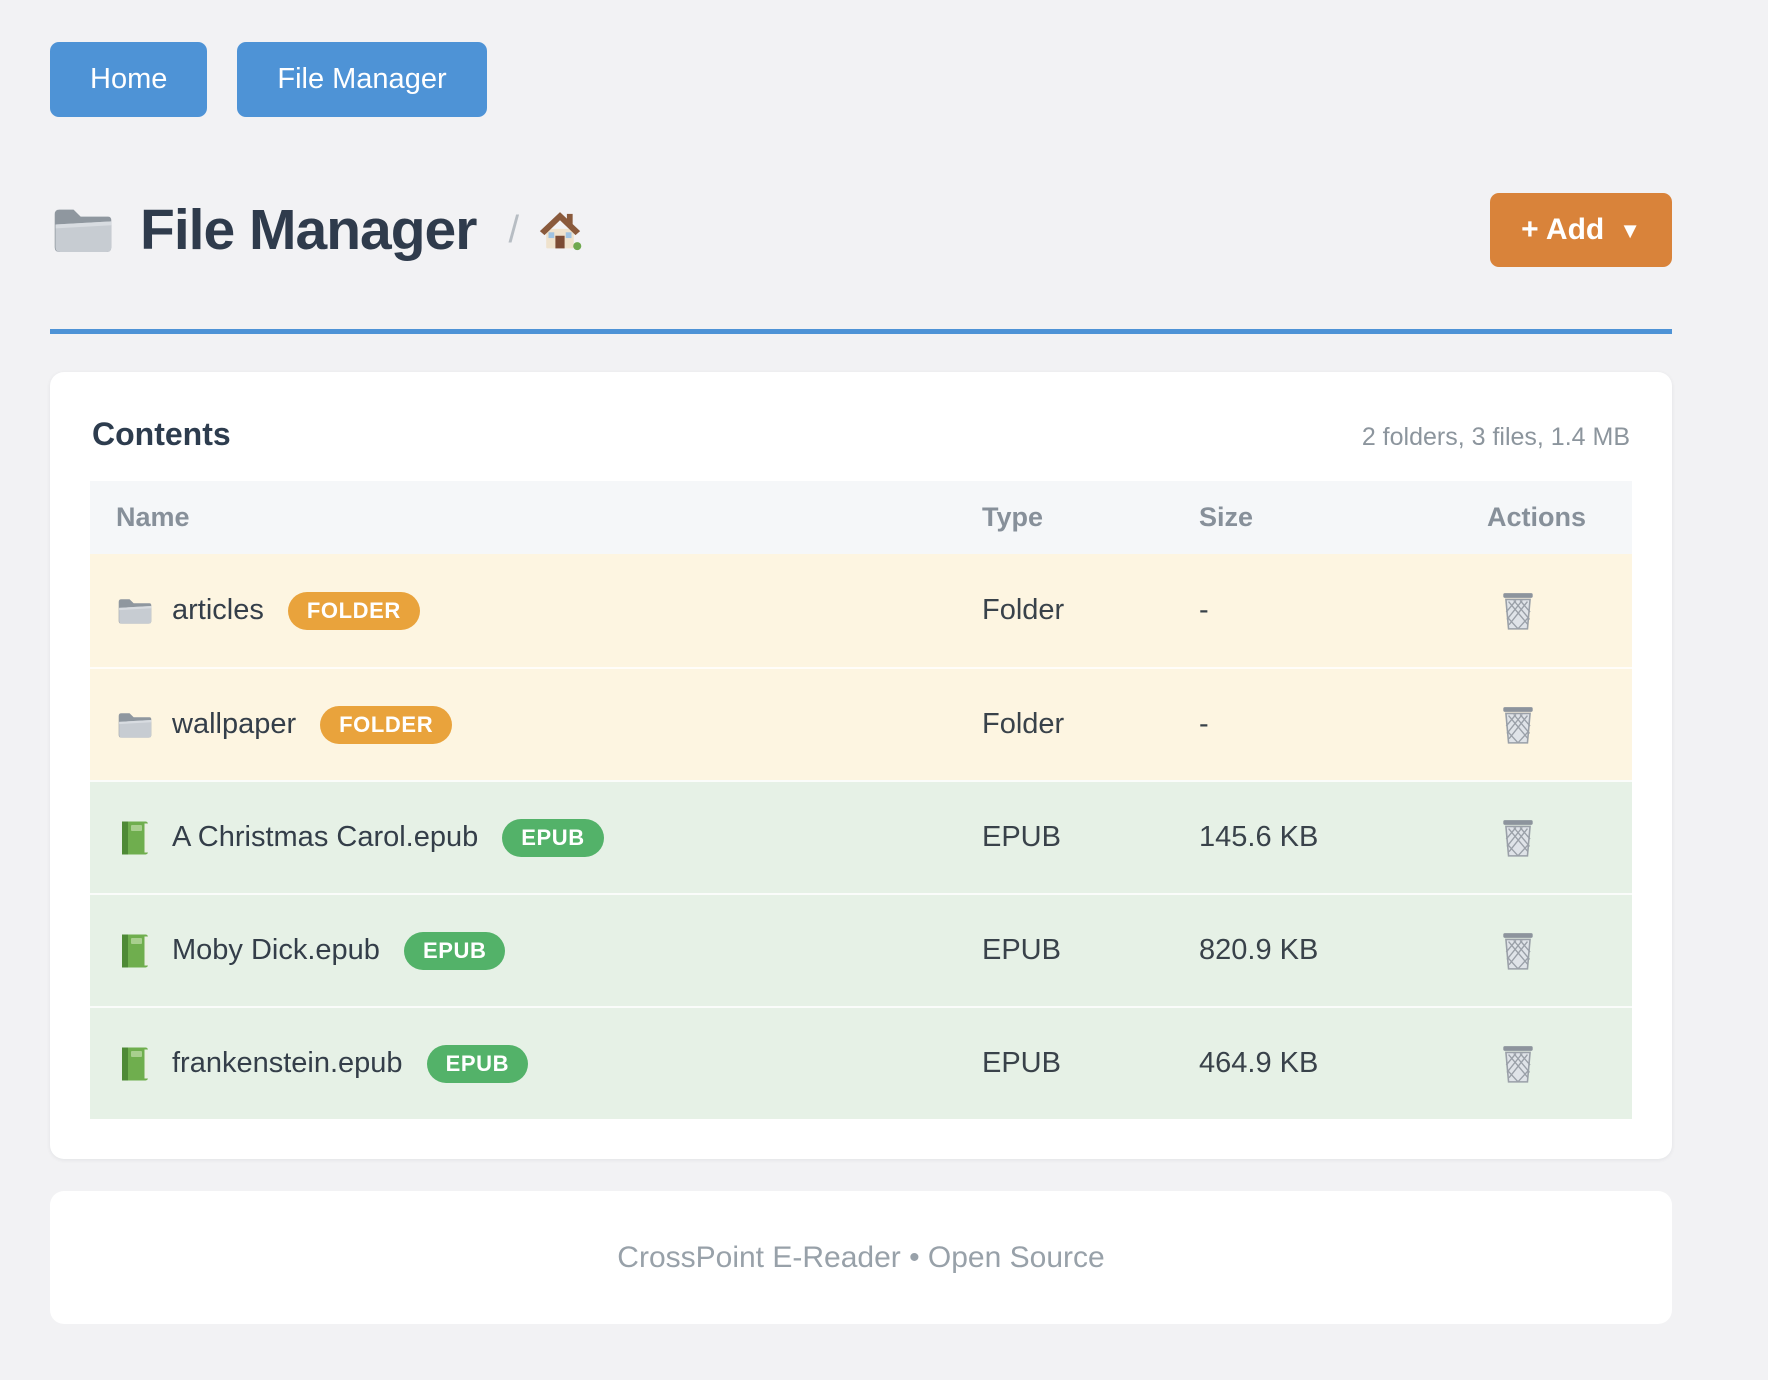 The height and width of the screenshot is (1380, 1768). I want to click on file-name-link: articles, so click(218, 610).